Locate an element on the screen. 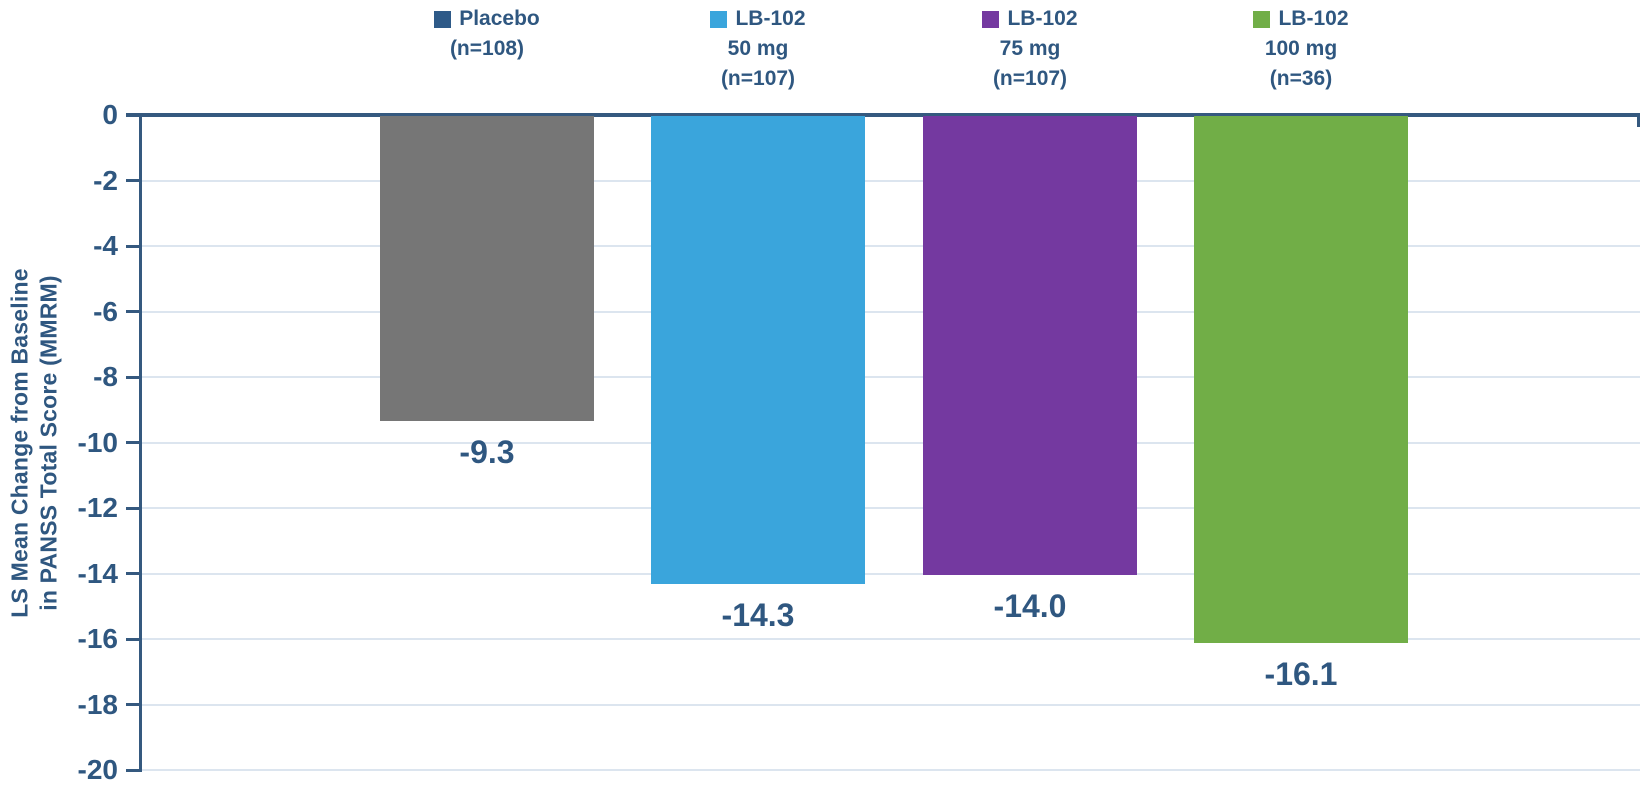 The height and width of the screenshot is (789, 1651). legend-label: (n=36) is located at coordinates (1301, 78).